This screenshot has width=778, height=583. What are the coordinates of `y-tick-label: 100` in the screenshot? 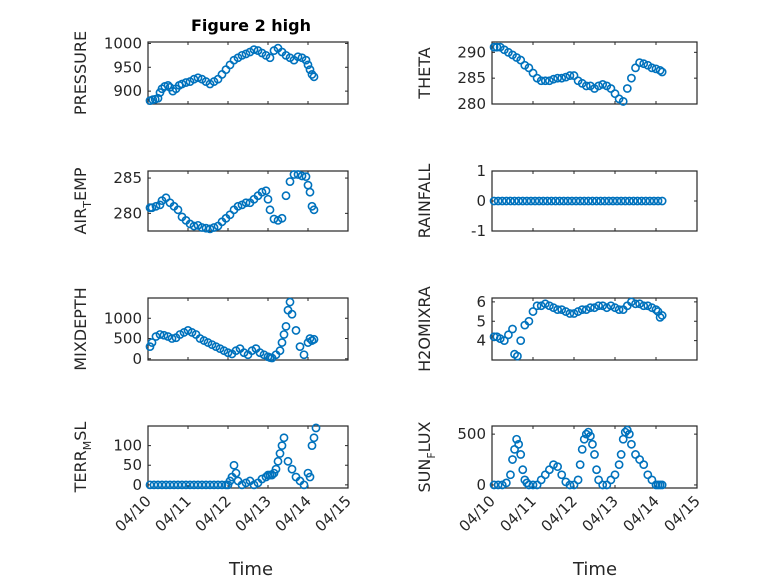 It's located at (127, 446).